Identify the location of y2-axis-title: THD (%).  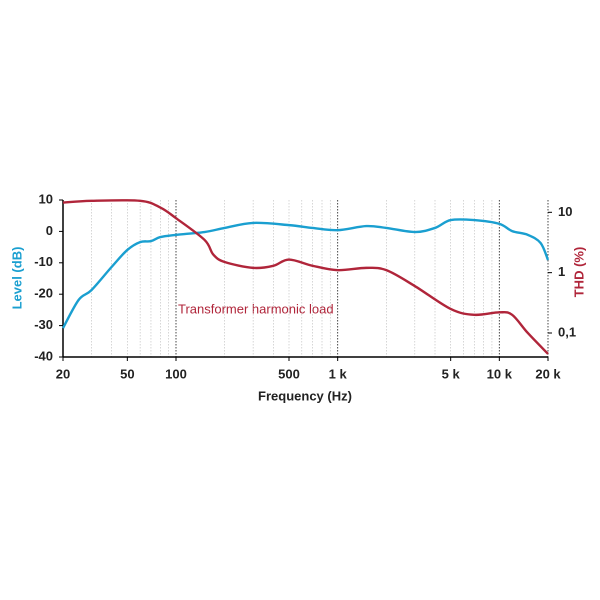
(578, 272).